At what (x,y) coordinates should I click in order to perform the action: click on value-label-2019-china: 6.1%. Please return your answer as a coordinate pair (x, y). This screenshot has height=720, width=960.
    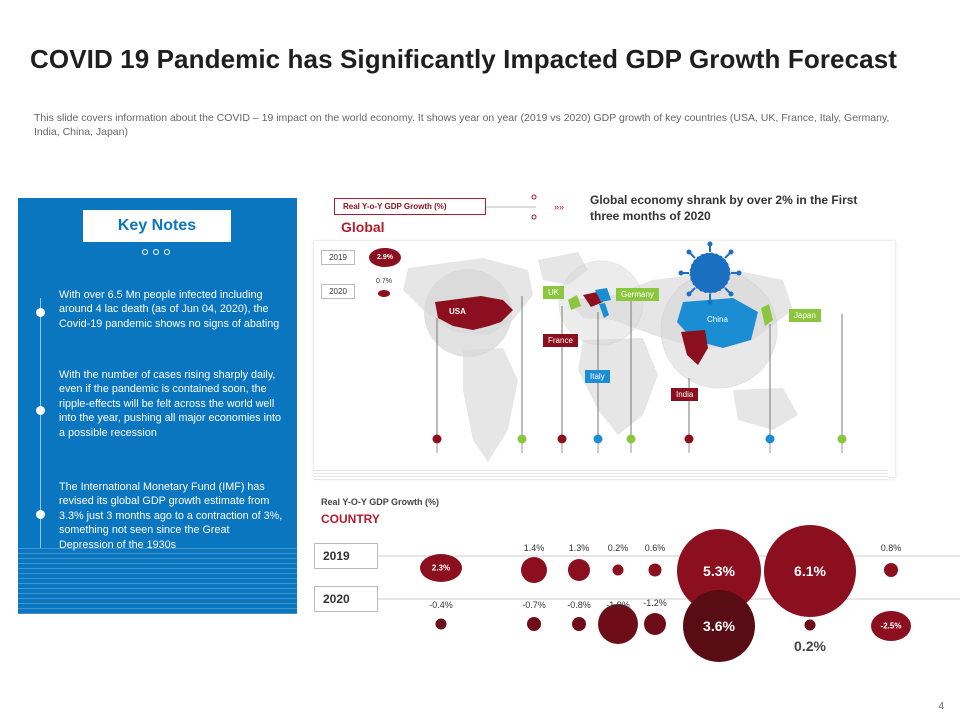
    Looking at the image, I should click on (810, 571).